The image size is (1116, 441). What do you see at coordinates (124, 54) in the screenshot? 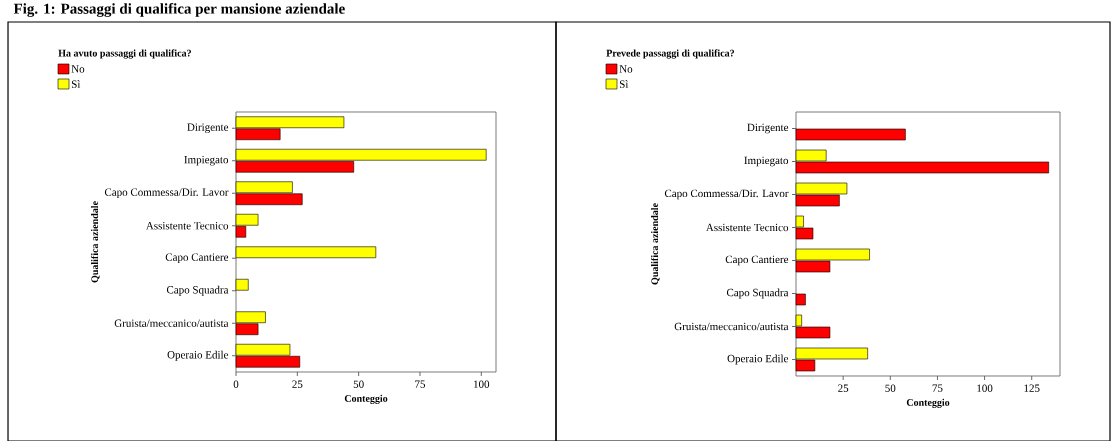
I see `legend-title: Ha avuto passaggi di qualifica?` at bounding box center [124, 54].